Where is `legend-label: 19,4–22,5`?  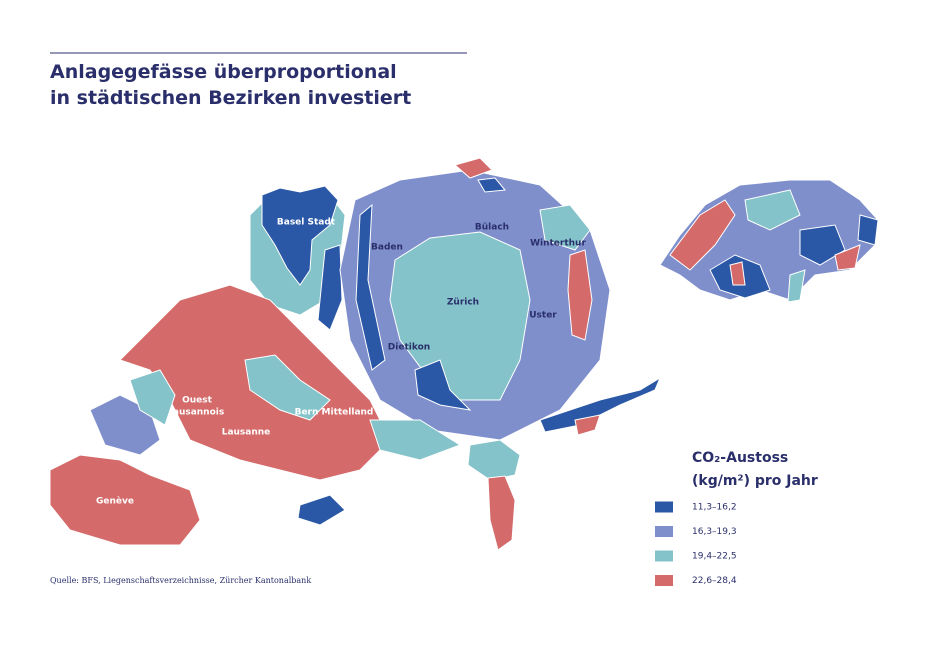
legend-label: 19,4–22,5 is located at coordinates (714, 557).